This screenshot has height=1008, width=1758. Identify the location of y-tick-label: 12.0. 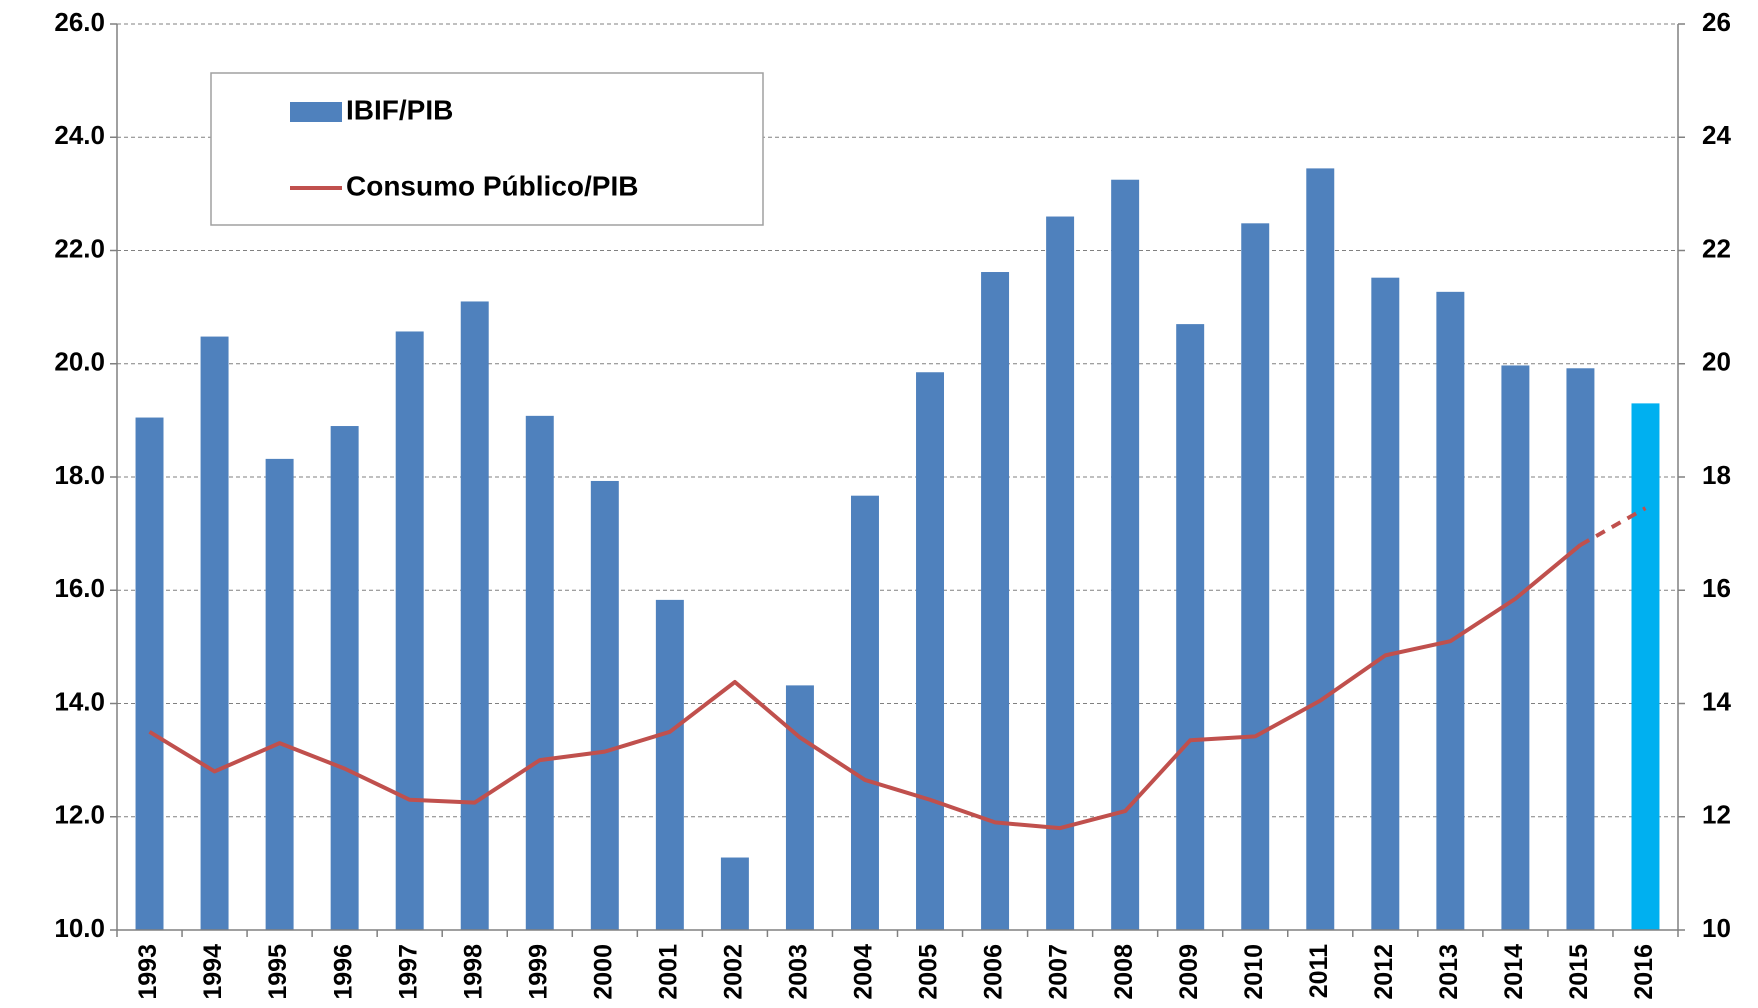
(79, 815).